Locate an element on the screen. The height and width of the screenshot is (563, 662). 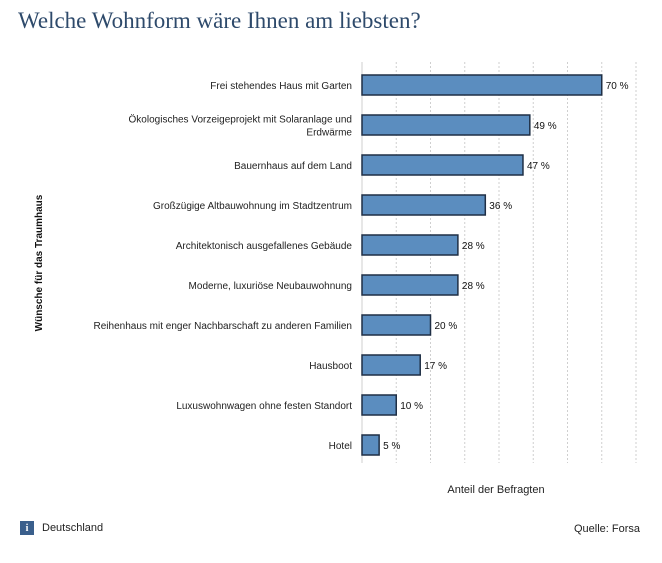
region-label: Deutschland is located at coordinates (73, 528).